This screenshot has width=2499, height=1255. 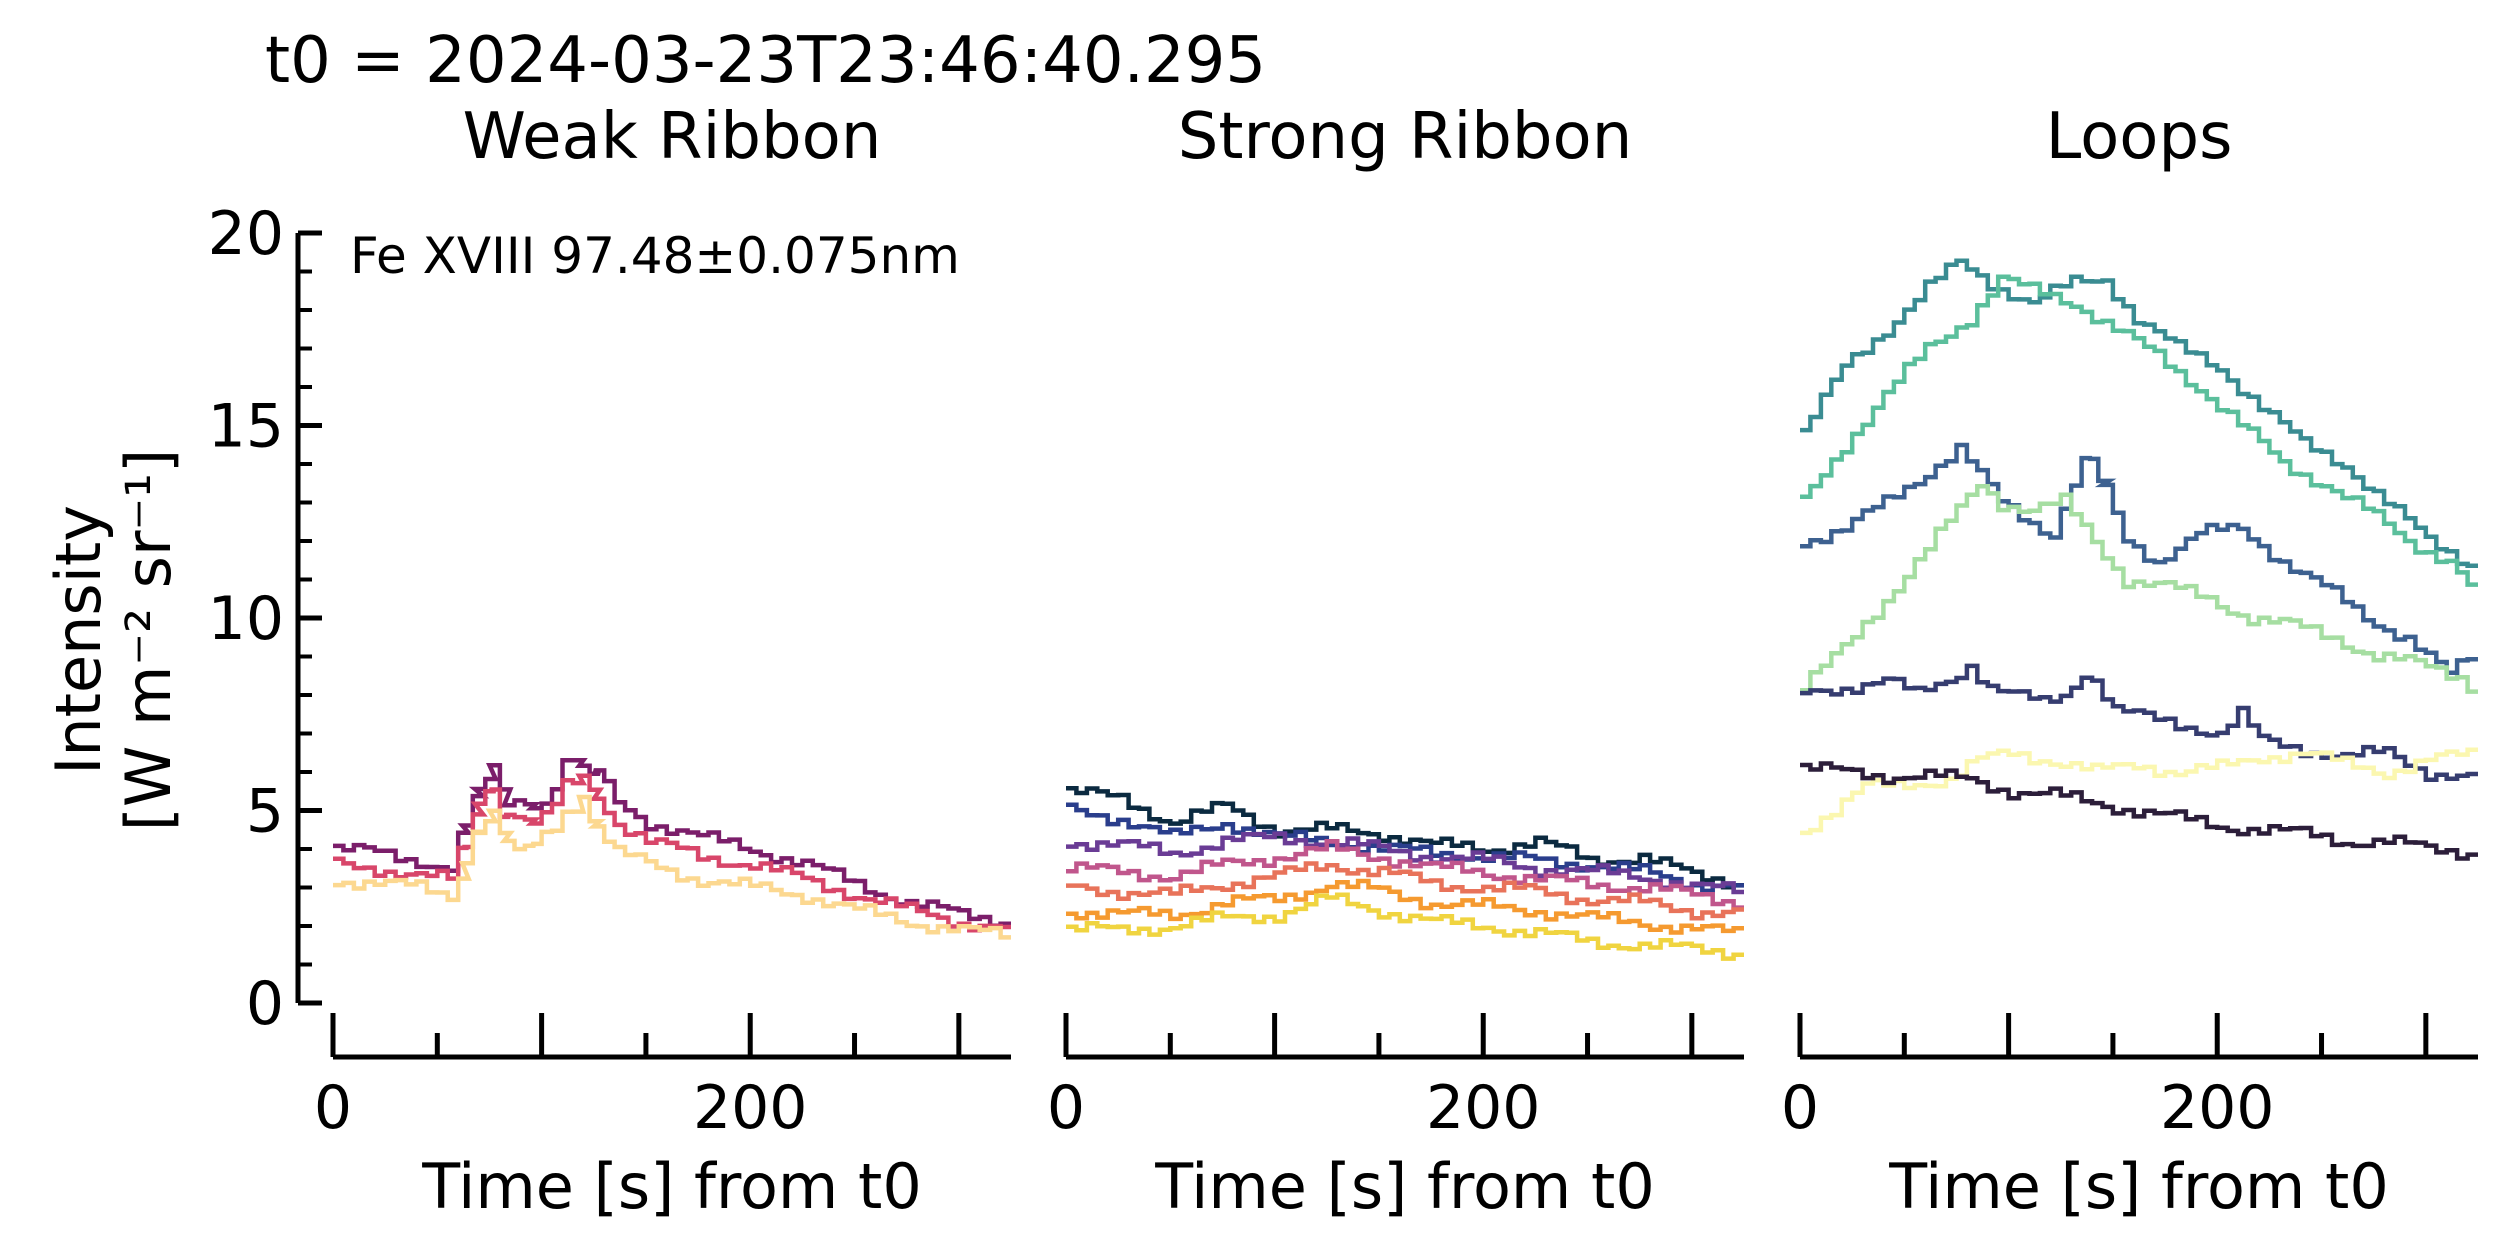 What do you see at coordinates (672, 137) in the screenshot?
I see `panel-title: Weak Ribbon` at bounding box center [672, 137].